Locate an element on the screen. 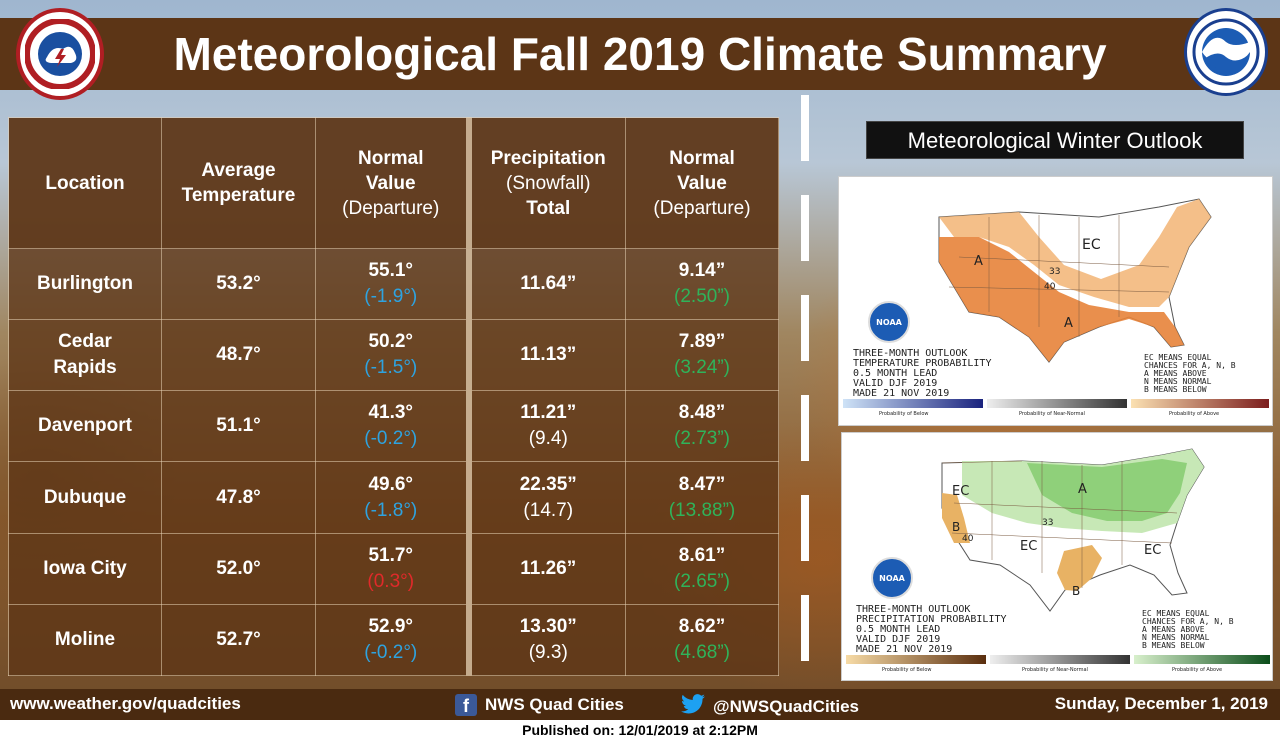  location-cell: Burlington is located at coordinates (85, 284).